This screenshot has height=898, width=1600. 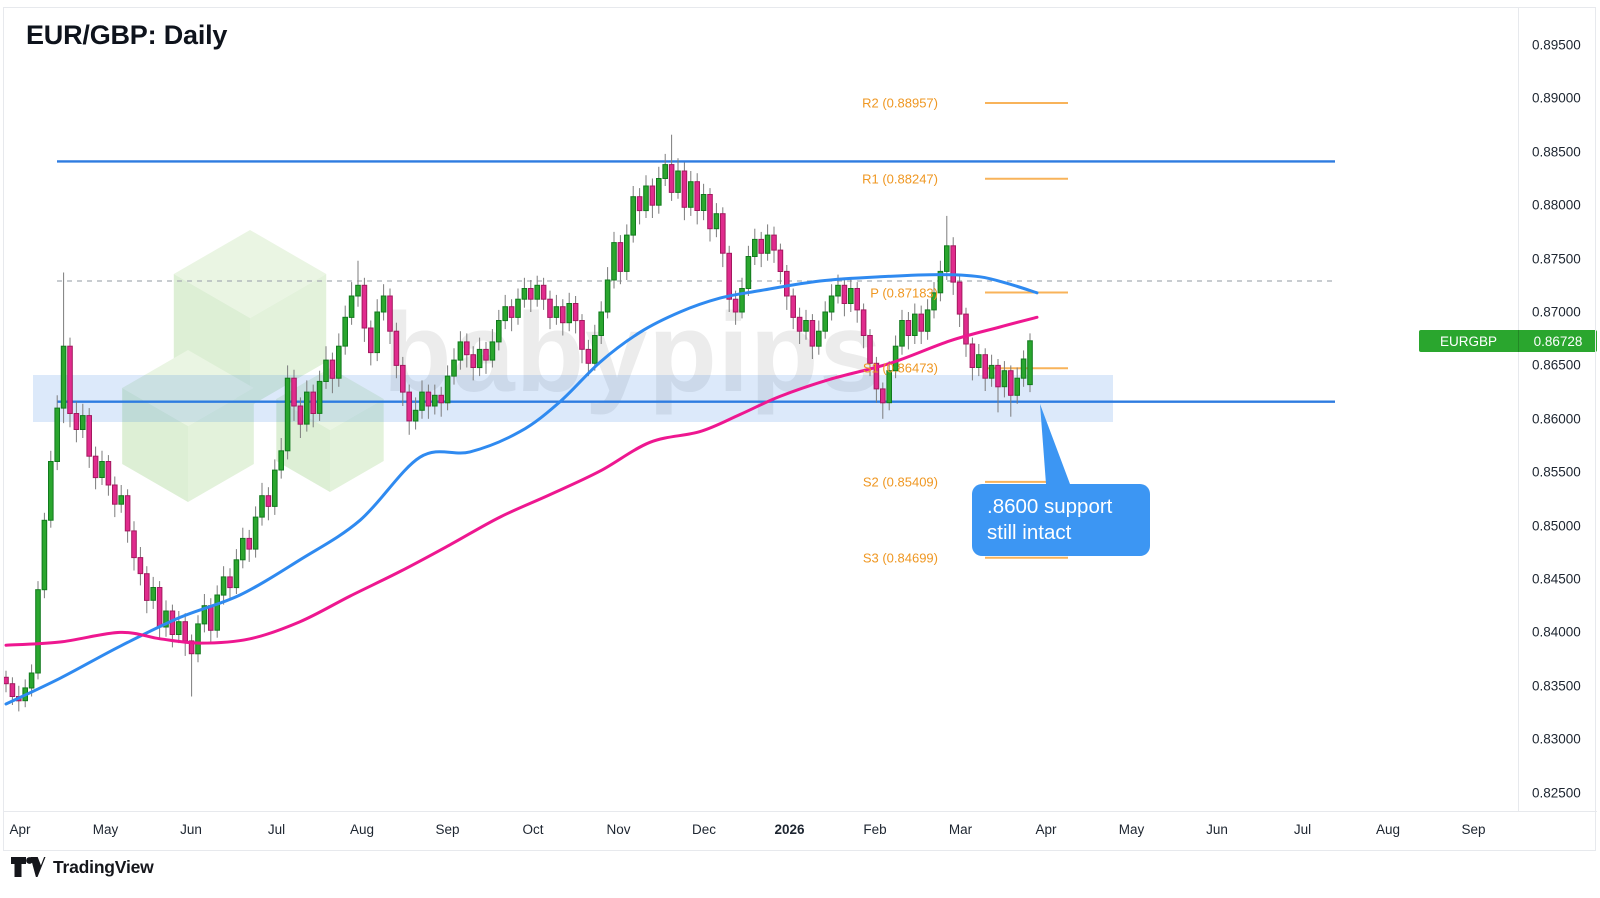 I want to click on y-axis-label: 0.87000, so click(x=1556, y=312).